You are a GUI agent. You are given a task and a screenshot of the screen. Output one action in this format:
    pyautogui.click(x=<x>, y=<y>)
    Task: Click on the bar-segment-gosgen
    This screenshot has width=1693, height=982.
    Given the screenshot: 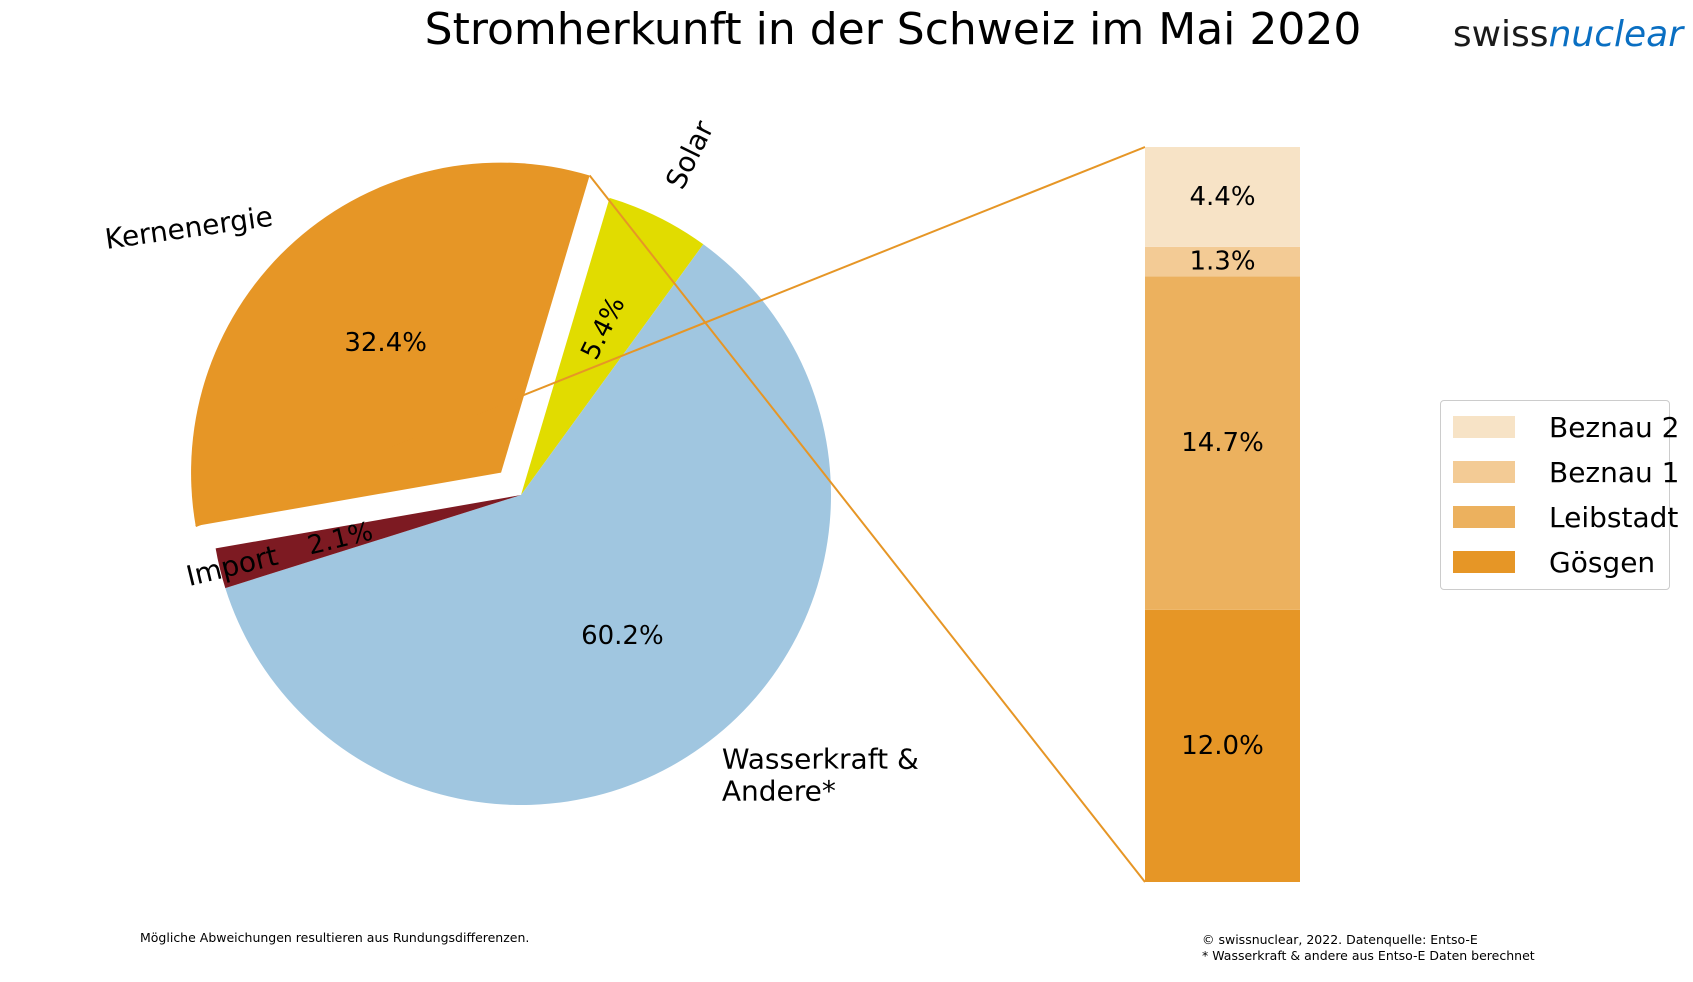 What is the action you would take?
    pyautogui.click(x=1222, y=745)
    